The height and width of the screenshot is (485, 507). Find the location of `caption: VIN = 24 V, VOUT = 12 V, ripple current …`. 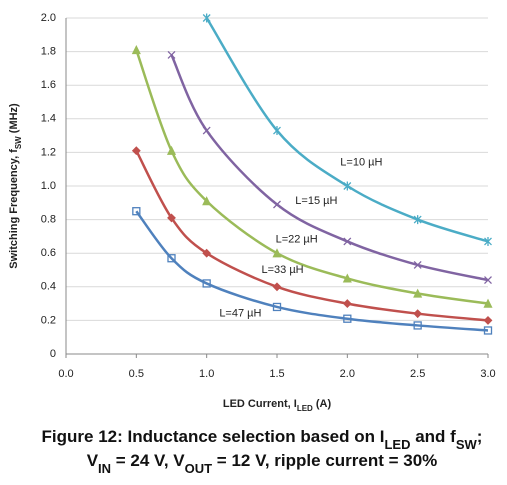

caption: VIN = 24 V, VOUT = 12 V, ripple current … is located at coordinates (262, 463).